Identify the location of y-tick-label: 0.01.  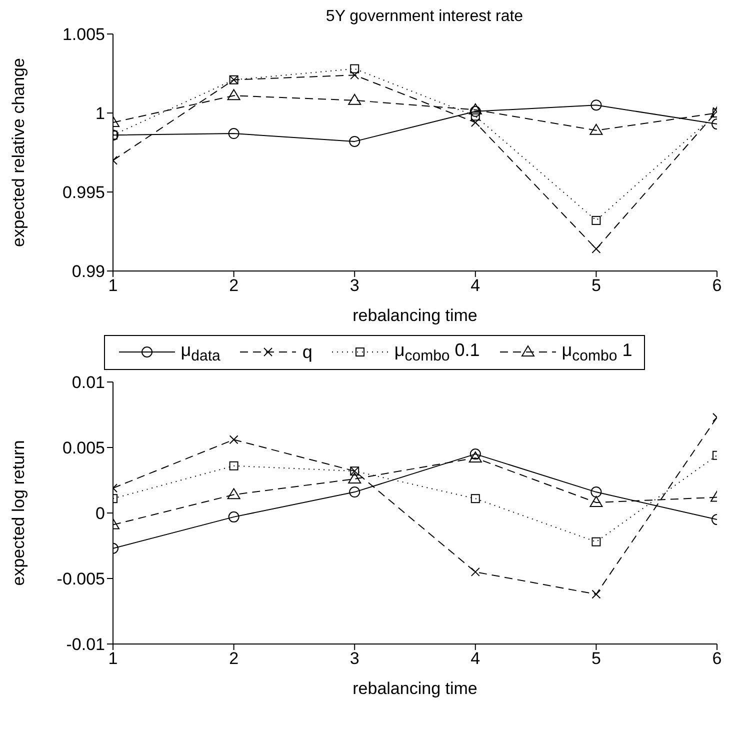
(88, 382).